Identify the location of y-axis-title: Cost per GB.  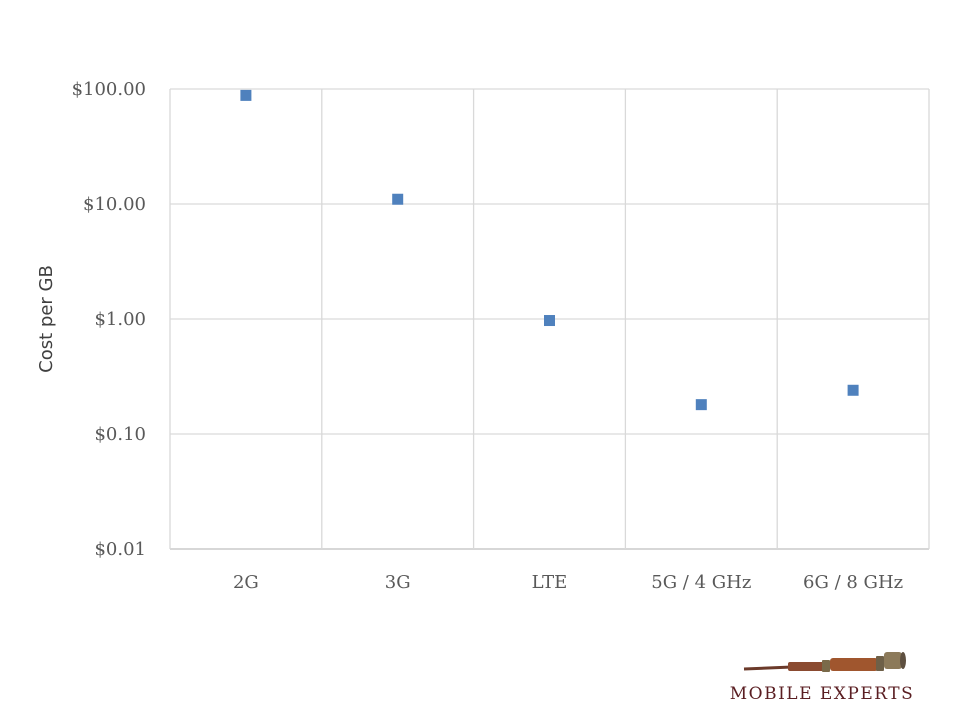
(46, 319).